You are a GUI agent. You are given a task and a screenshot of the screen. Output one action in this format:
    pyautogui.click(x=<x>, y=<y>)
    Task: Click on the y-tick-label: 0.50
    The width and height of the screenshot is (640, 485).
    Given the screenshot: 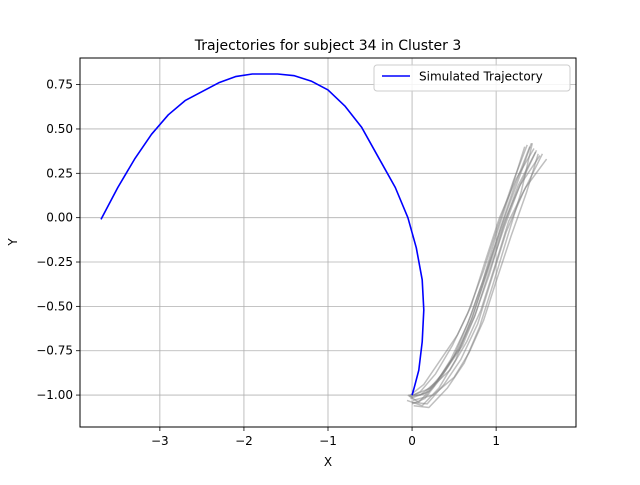 What is the action you would take?
    pyautogui.click(x=59, y=129)
    